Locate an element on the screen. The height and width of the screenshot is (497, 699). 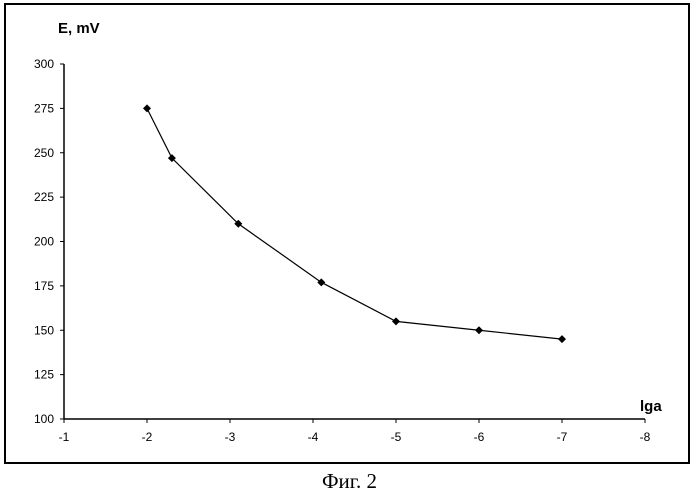
y-ticks: 300 275 250 225 200 175 150 125 100 is located at coordinates (49, 241).